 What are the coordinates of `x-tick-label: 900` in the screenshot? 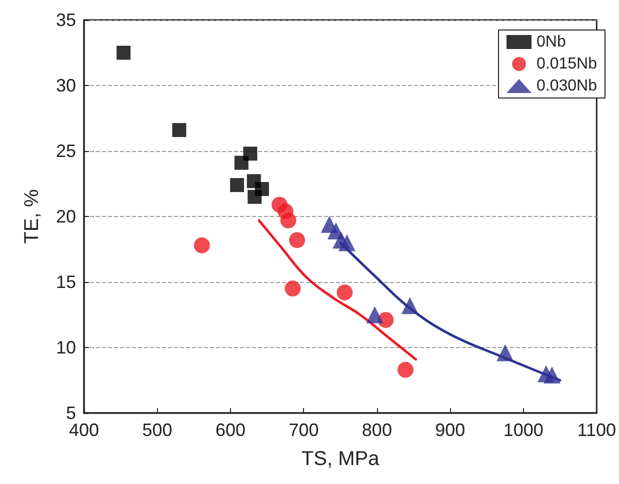 It's located at (450, 430).